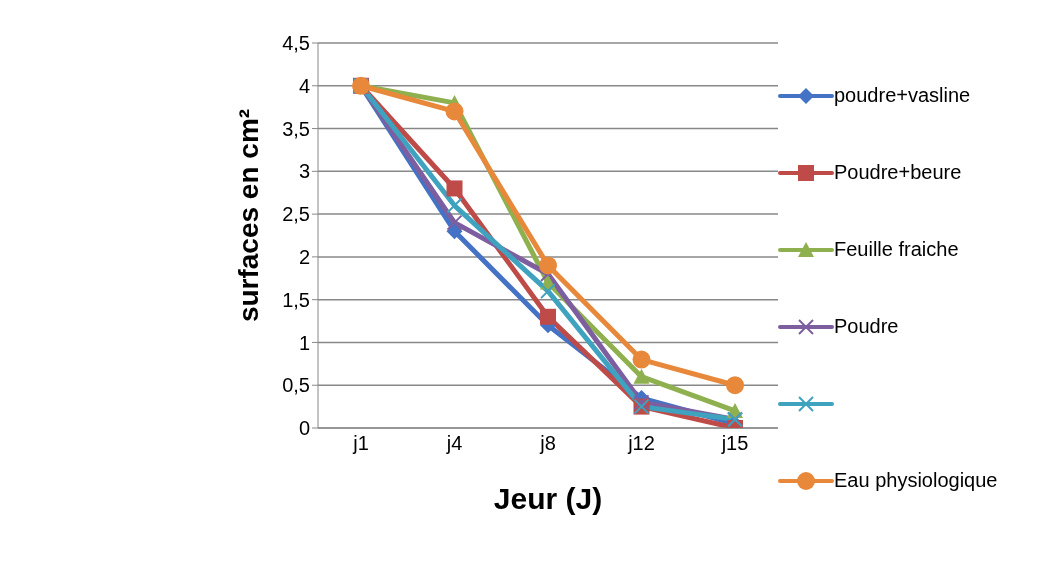 The height and width of the screenshot is (576, 1063). What do you see at coordinates (641, 443) in the screenshot?
I see `x-tick-label: j12` at bounding box center [641, 443].